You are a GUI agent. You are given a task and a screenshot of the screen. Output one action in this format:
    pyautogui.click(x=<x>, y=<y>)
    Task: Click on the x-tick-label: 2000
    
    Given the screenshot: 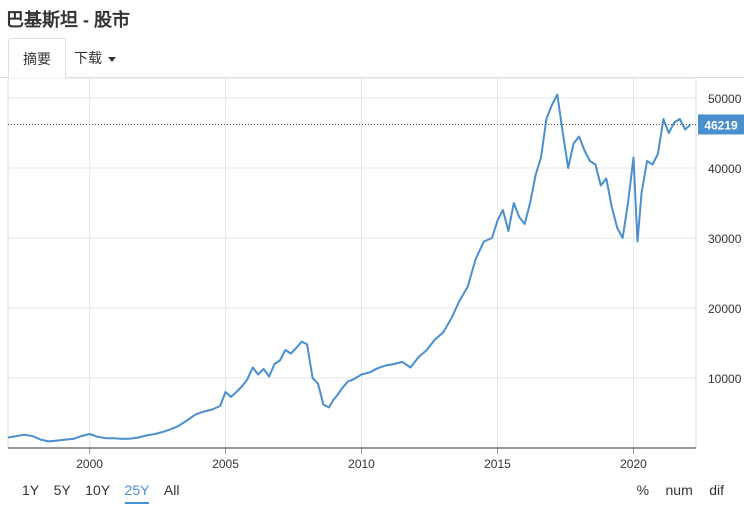 What is the action you would take?
    pyautogui.click(x=89, y=464)
    